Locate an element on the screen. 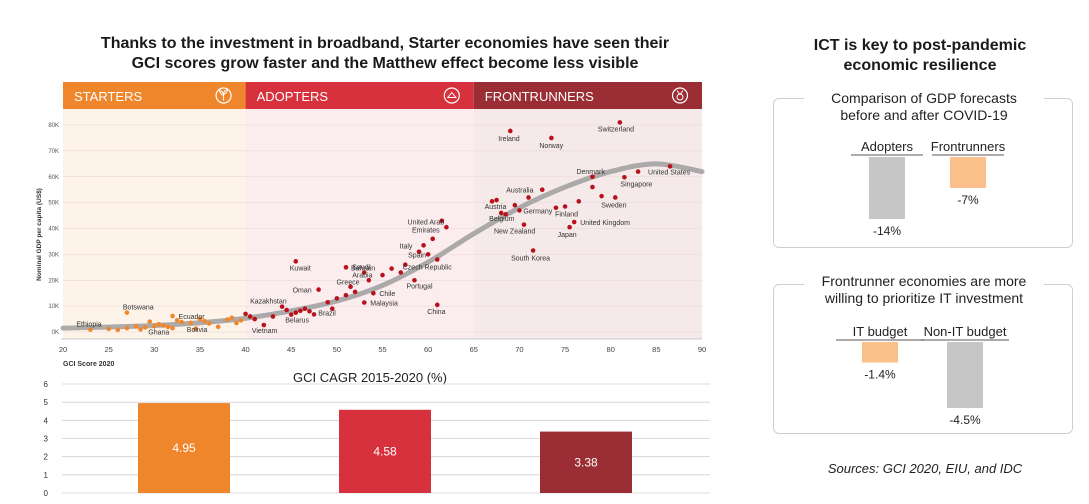  point-label-czech-republic: Czech Republic is located at coordinates (428, 267).